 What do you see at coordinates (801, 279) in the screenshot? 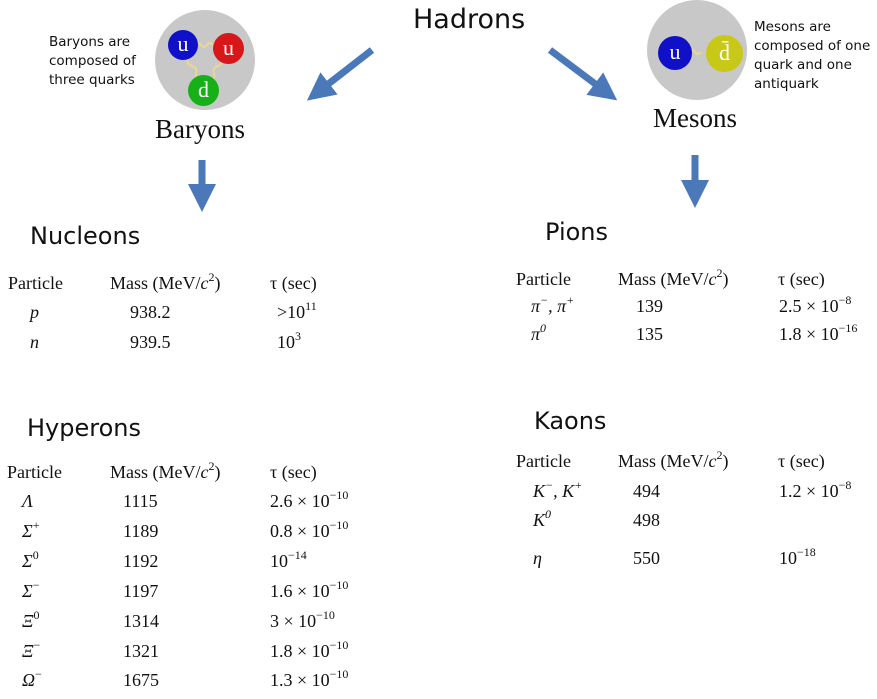
I see `pions-header-tau: τ (sec)` at bounding box center [801, 279].